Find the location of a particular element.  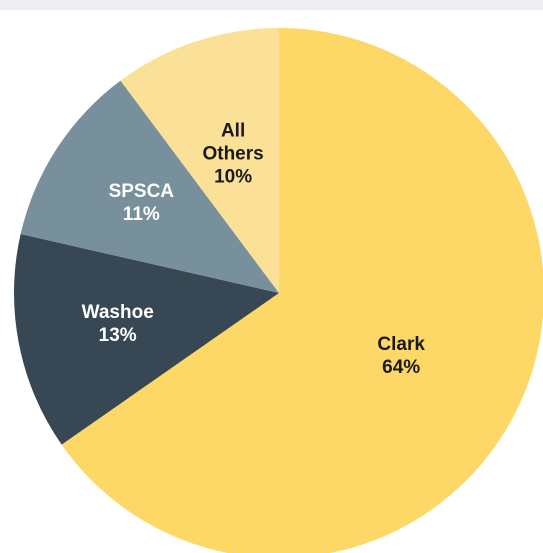

slice-name-label: Clark is located at coordinates (401, 344).